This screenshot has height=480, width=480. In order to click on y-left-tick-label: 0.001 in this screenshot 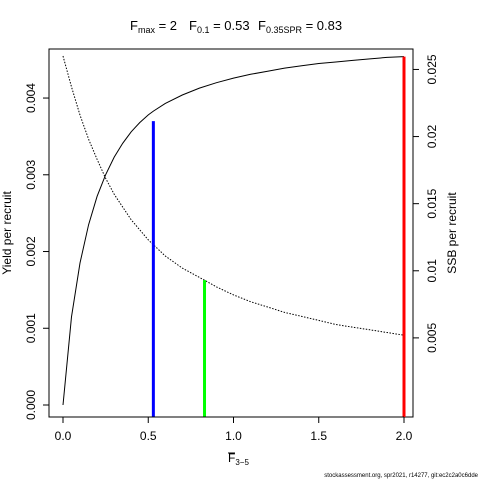, I will do `click(31, 328)`.